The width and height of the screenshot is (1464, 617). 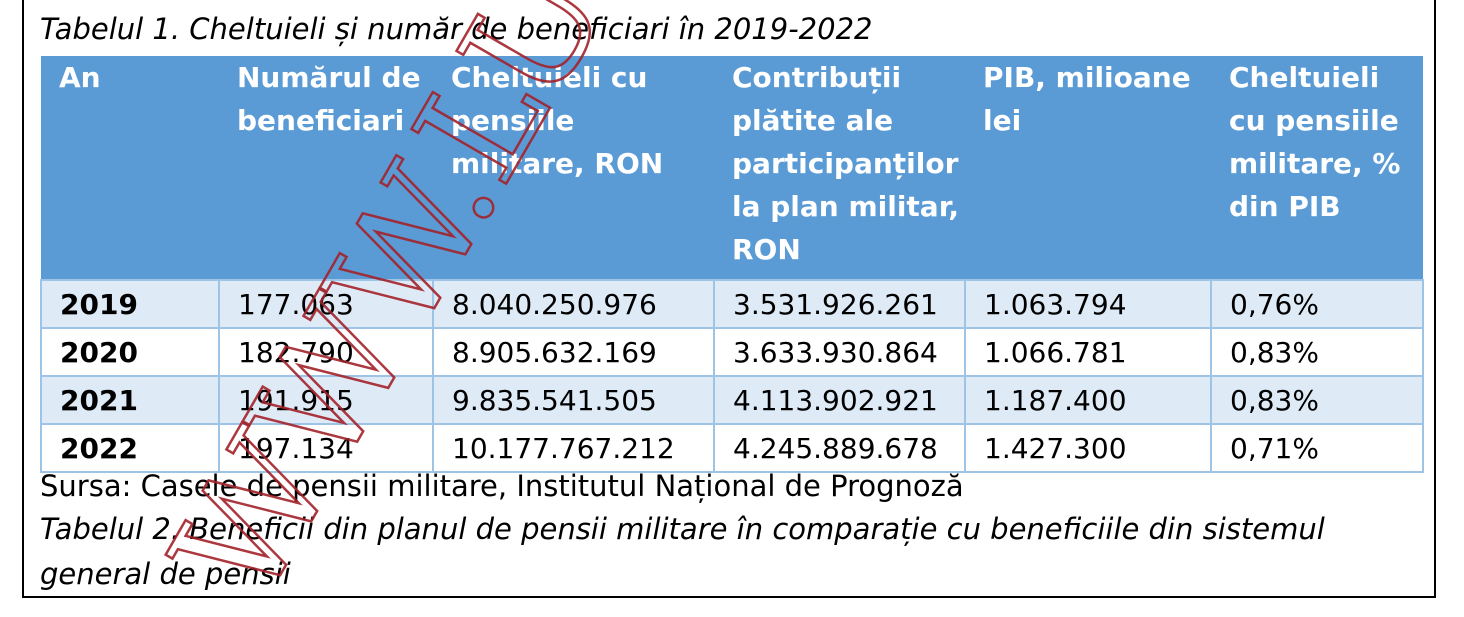 What do you see at coordinates (326, 352) in the screenshot?
I see `cell-beneficiaries: 182.790` at bounding box center [326, 352].